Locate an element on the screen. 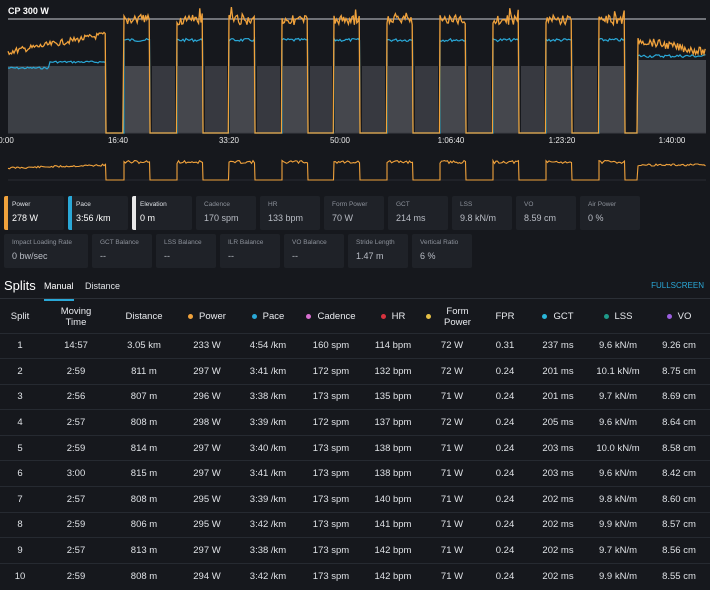 The width and height of the screenshot is (710, 590). metric-card-elevation: Elevation 0 m is located at coordinates (162, 213).